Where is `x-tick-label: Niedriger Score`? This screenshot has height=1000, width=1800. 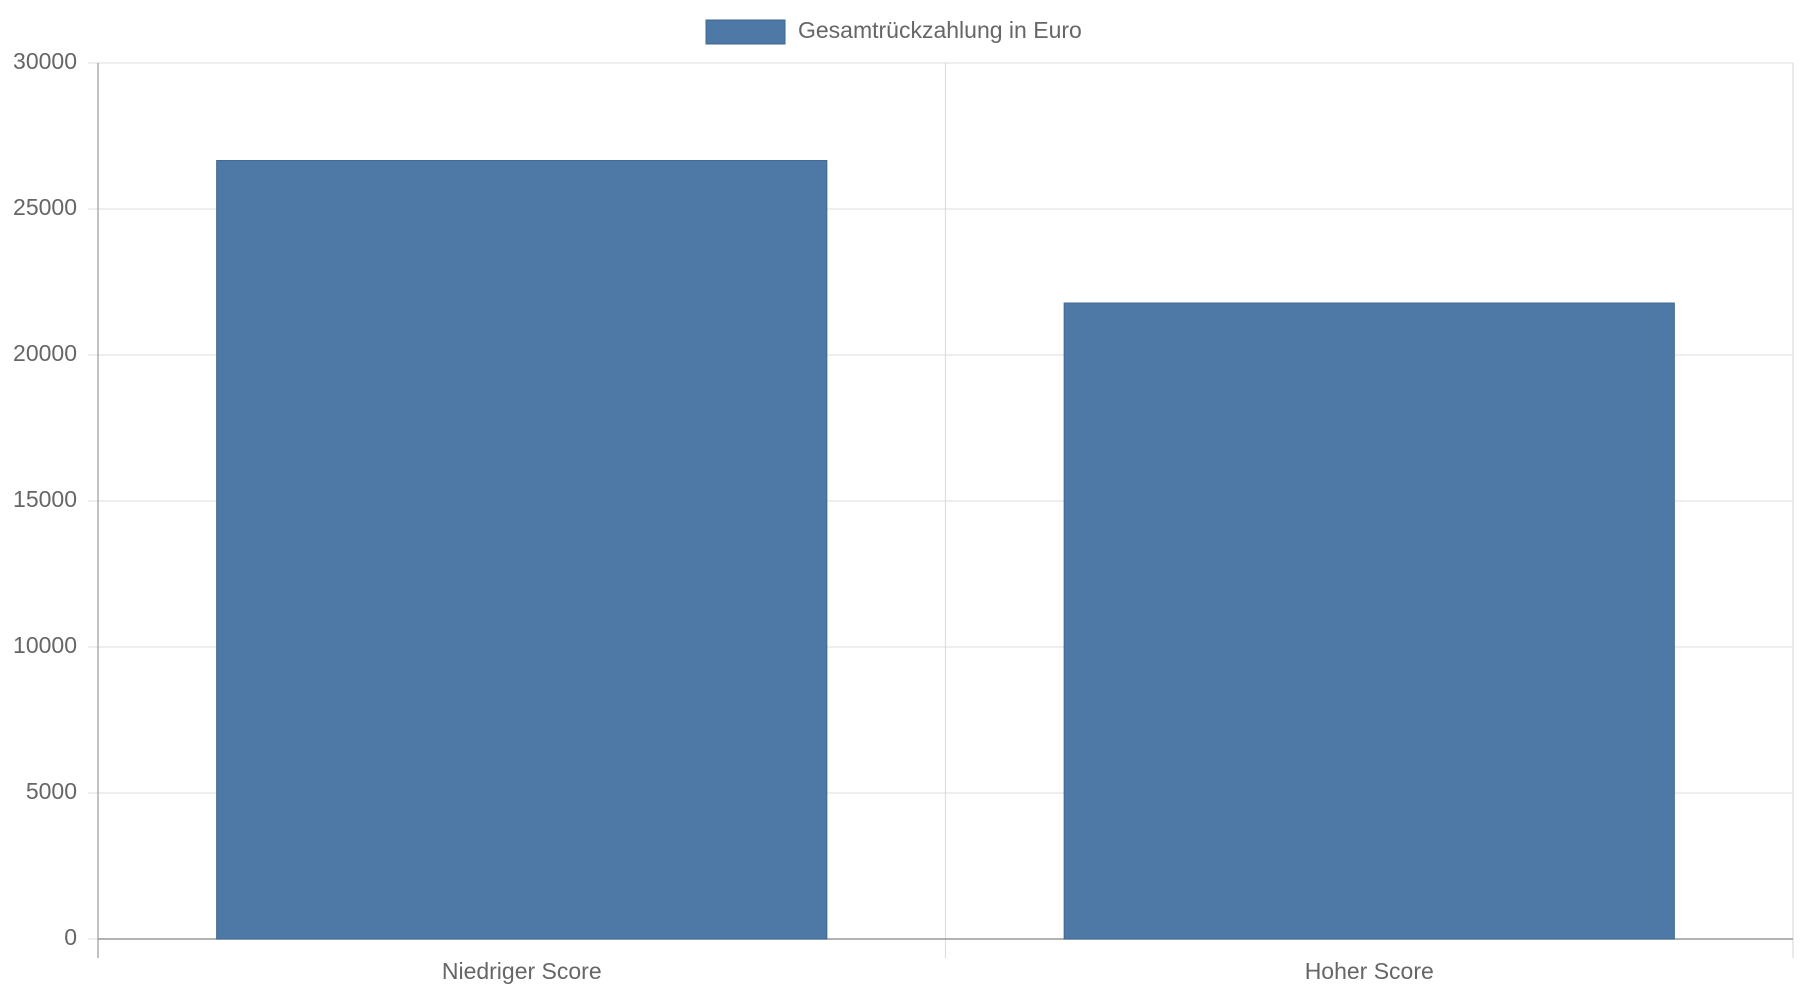
x-tick-label: Niedriger Score is located at coordinates (522, 971).